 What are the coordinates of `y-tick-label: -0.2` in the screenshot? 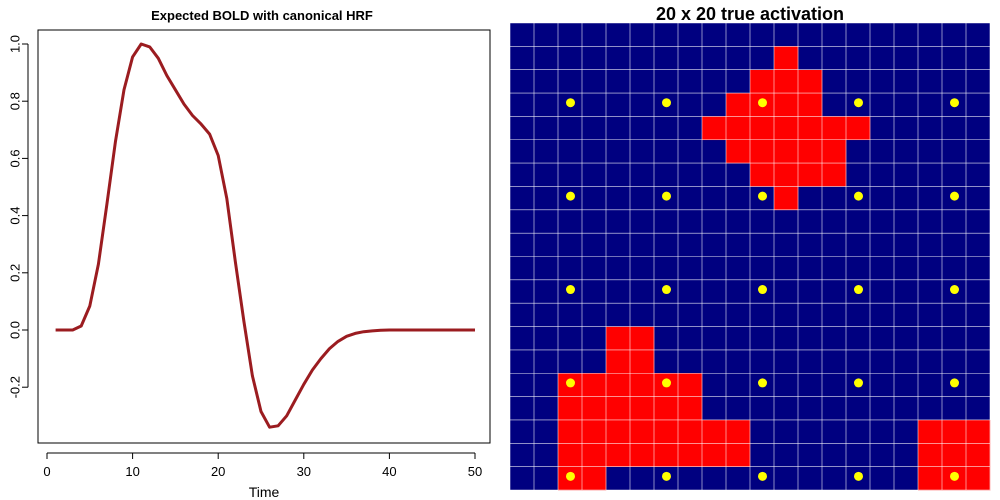 It's located at (14, 387).